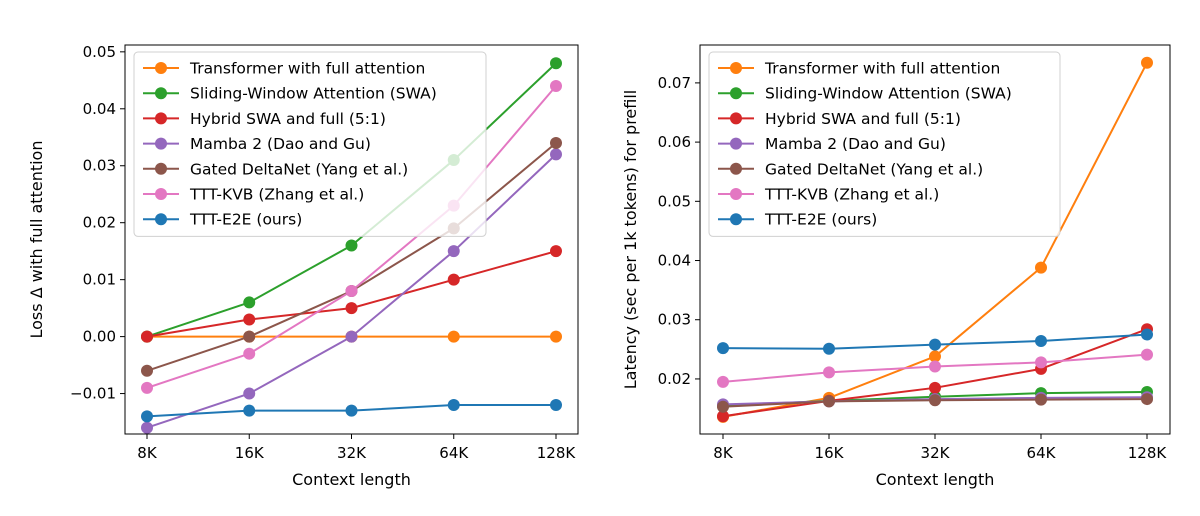  What do you see at coordinates (454, 453) in the screenshot?
I see `loss-x-tick-label: 64K` at bounding box center [454, 453].